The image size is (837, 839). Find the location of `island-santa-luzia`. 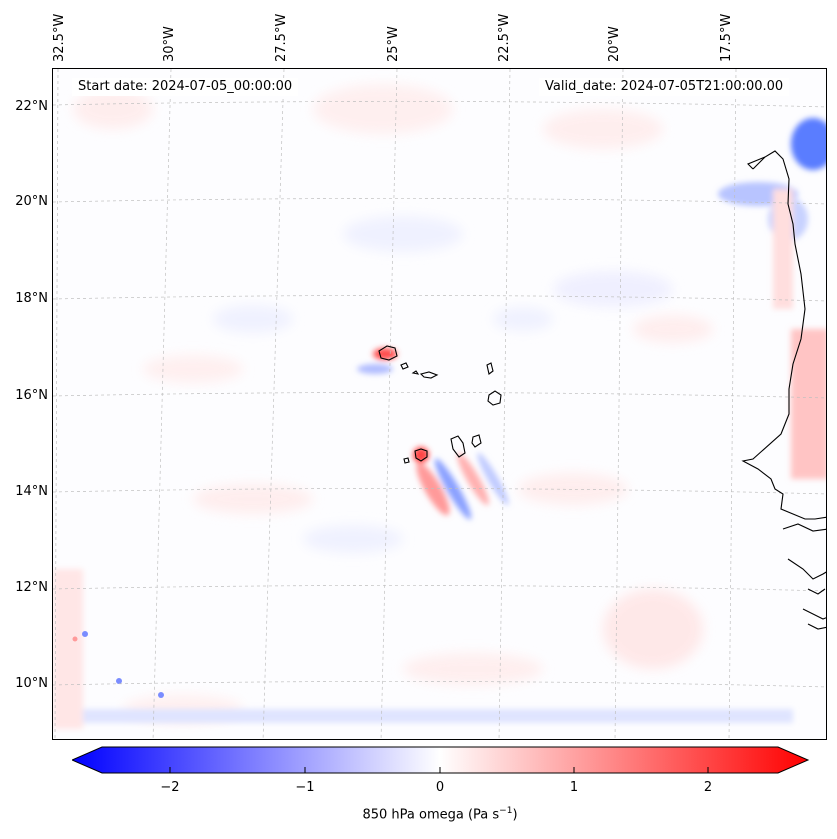

island-santa-luzia is located at coordinates (415, 372).